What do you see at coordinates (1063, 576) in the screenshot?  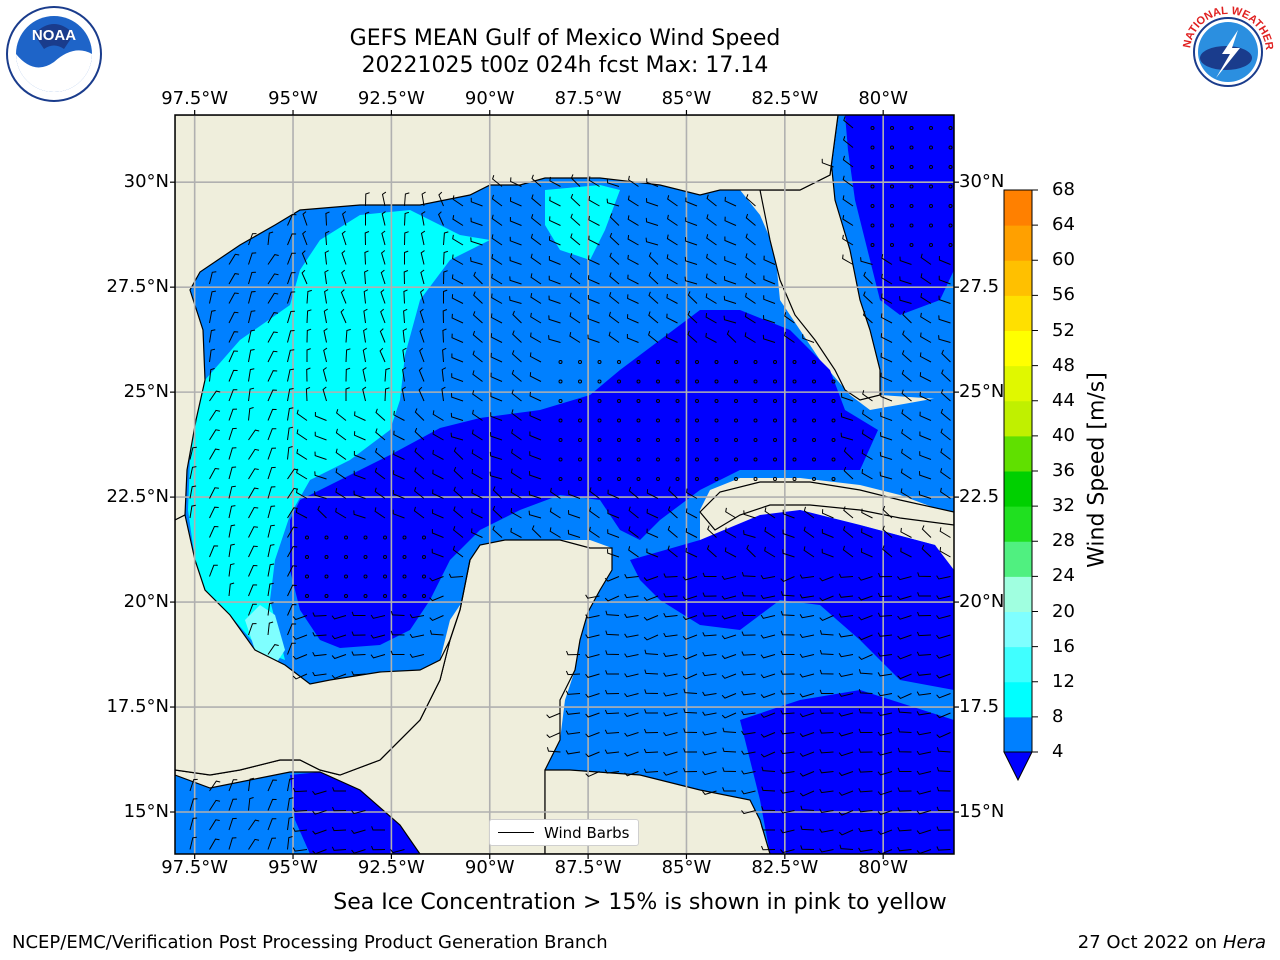 I see `colorbar-tick-label: 24` at bounding box center [1063, 576].